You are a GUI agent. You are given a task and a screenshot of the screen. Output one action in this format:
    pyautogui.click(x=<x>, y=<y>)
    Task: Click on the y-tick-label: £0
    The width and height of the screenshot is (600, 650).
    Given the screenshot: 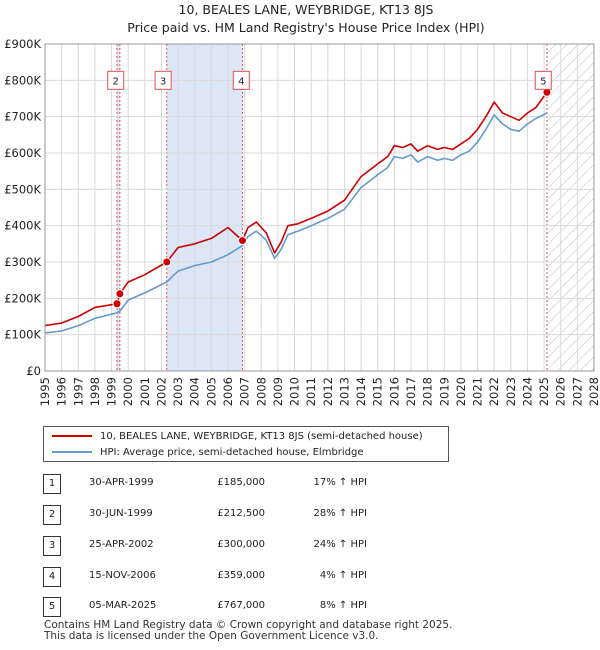 What is the action you would take?
    pyautogui.click(x=33, y=371)
    